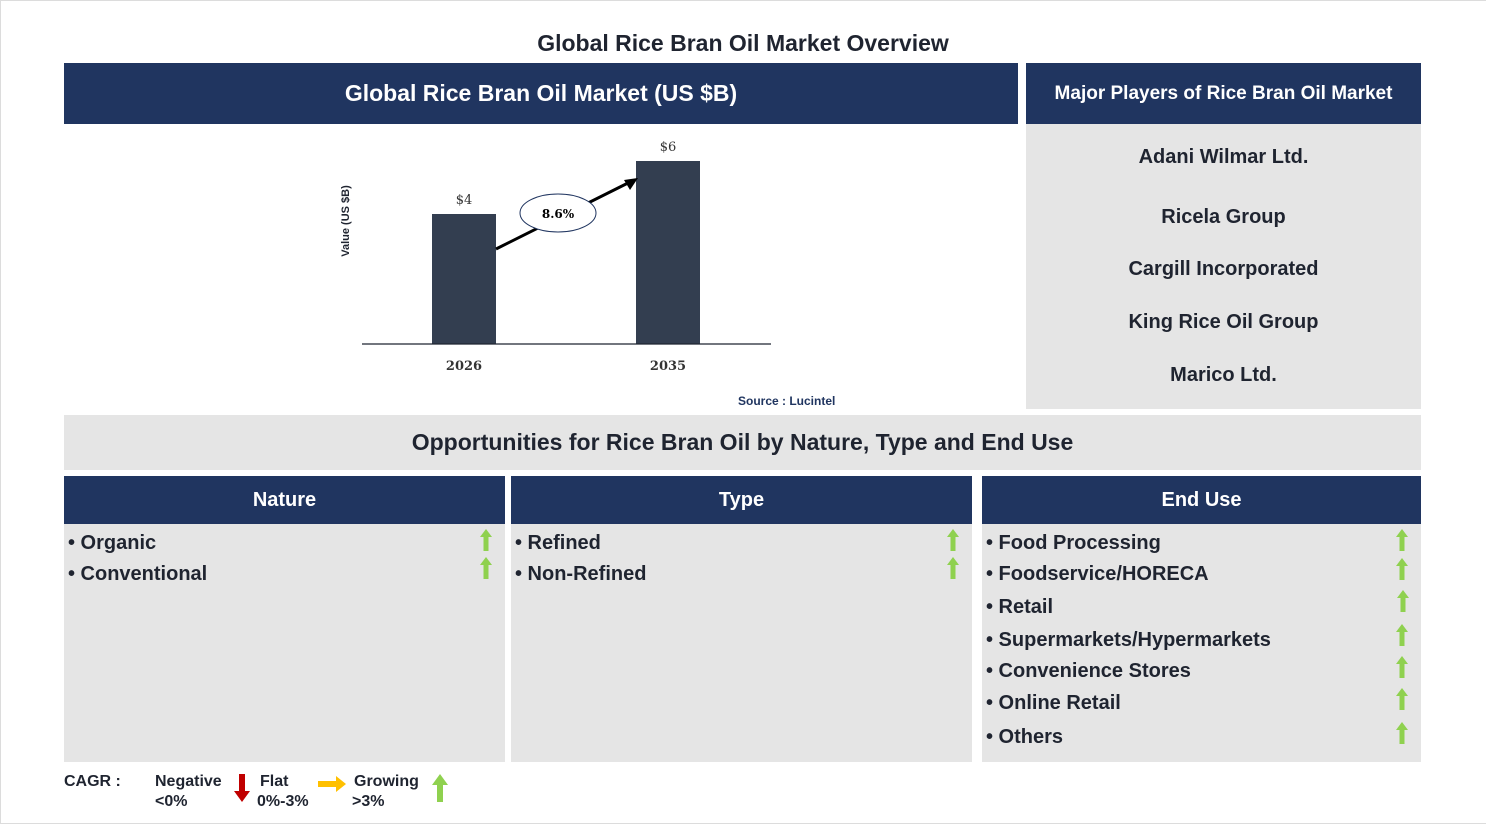  I want to click on player-item: King Rice Oil Group, so click(1223, 322).